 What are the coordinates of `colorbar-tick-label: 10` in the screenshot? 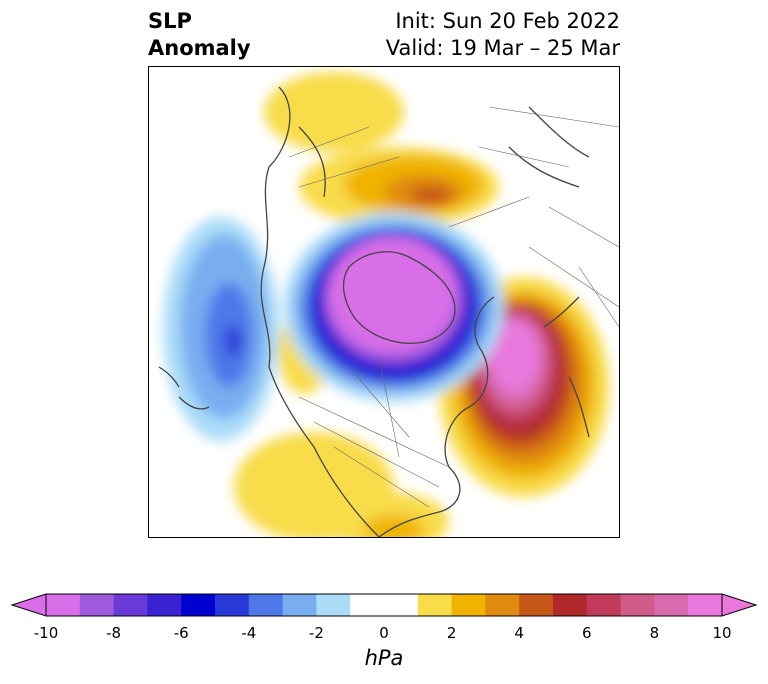 It's located at (722, 633).